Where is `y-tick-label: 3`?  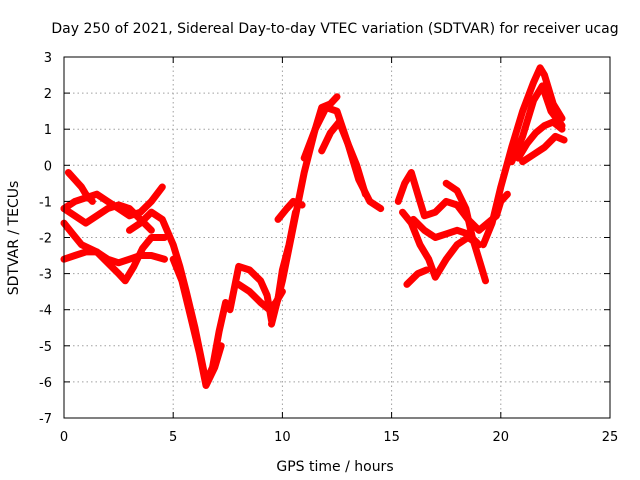 y-tick-label: 3 is located at coordinates (48, 58).